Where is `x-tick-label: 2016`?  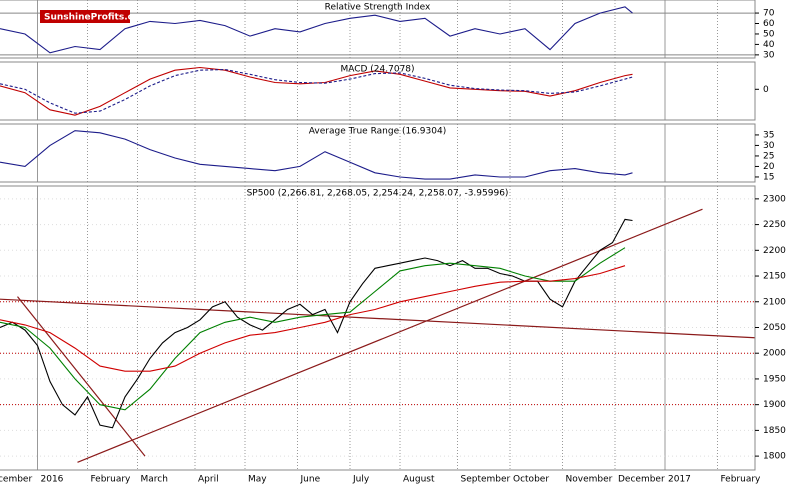
x-tick-label: 2016 is located at coordinates (52, 480).